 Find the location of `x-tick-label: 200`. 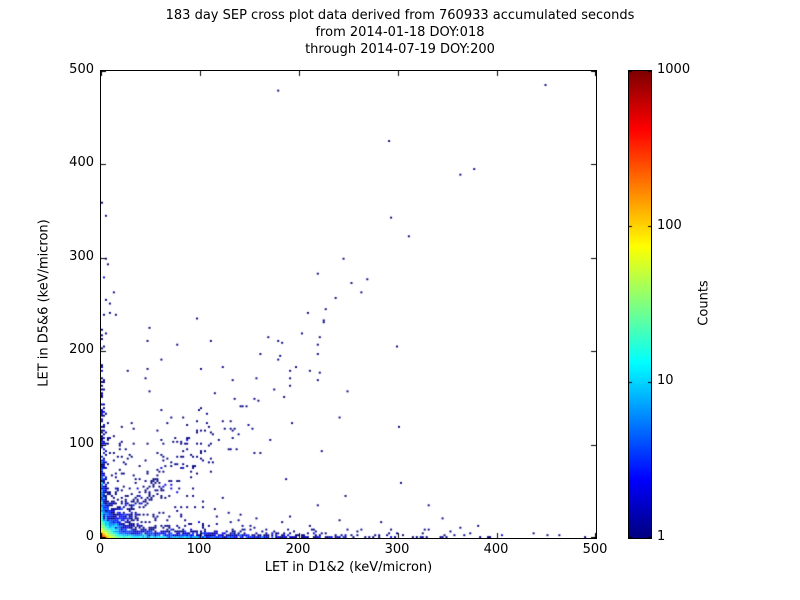

x-tick-label: 200 is located at coordinates (298, 549).